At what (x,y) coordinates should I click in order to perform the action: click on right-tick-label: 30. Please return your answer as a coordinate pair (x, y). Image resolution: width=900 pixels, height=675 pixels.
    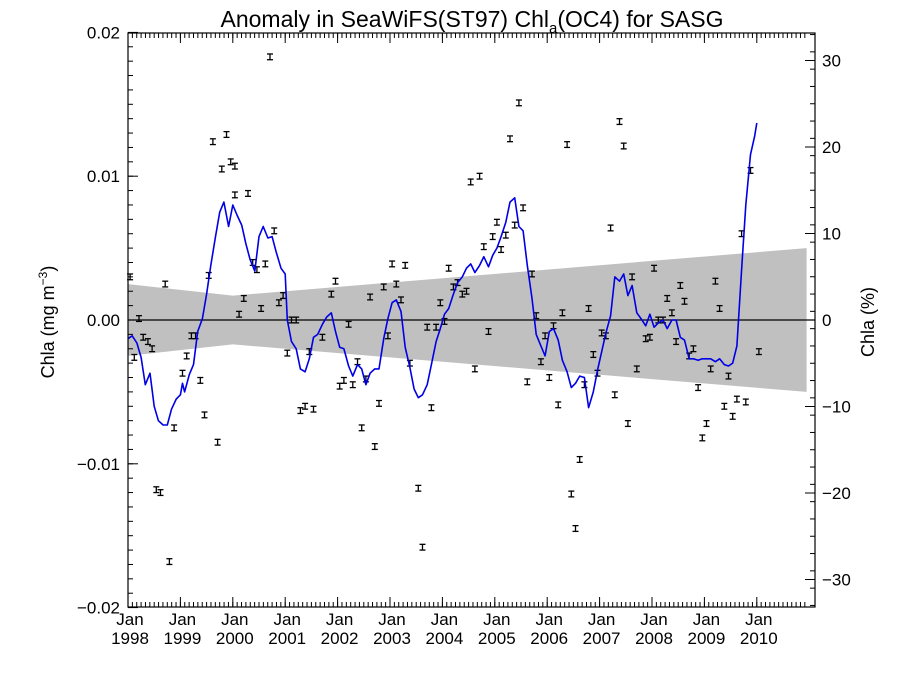
    Looking at the image, I should click on (831, 61).